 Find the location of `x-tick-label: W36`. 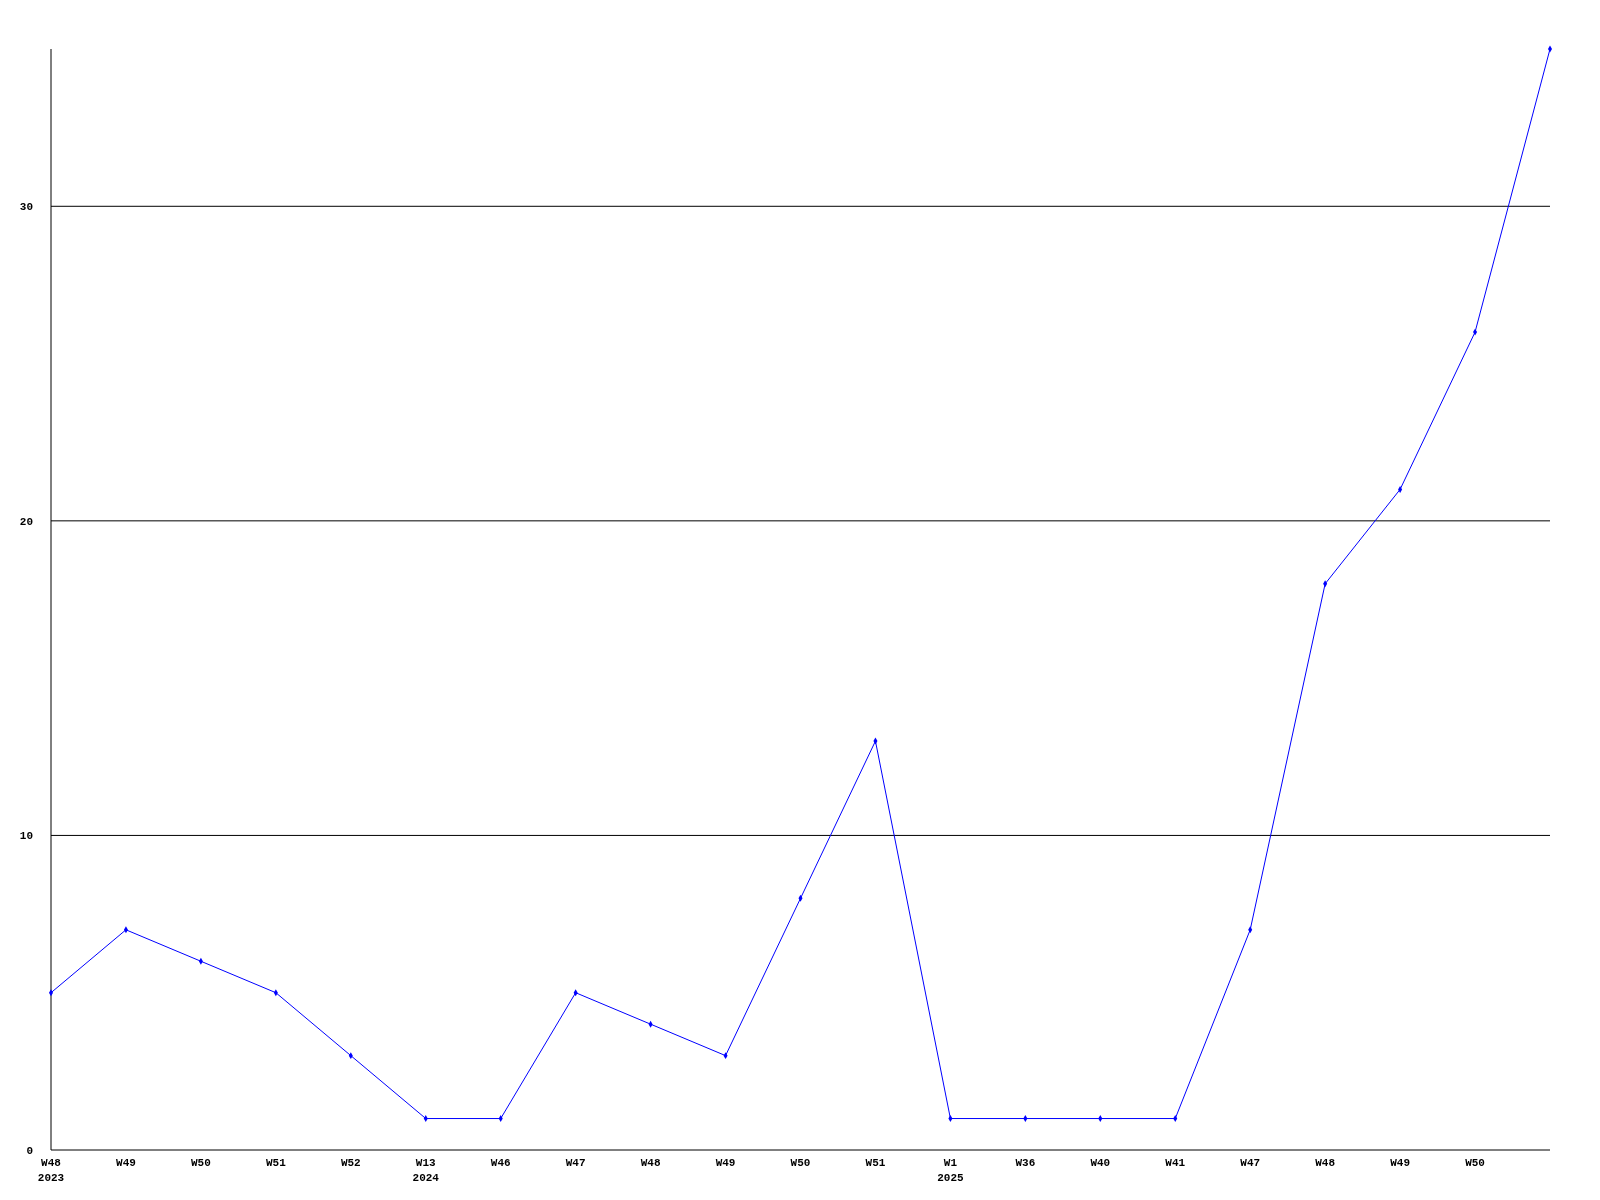

x-tick-label: W36 is located at coordinates (1025, 1163).